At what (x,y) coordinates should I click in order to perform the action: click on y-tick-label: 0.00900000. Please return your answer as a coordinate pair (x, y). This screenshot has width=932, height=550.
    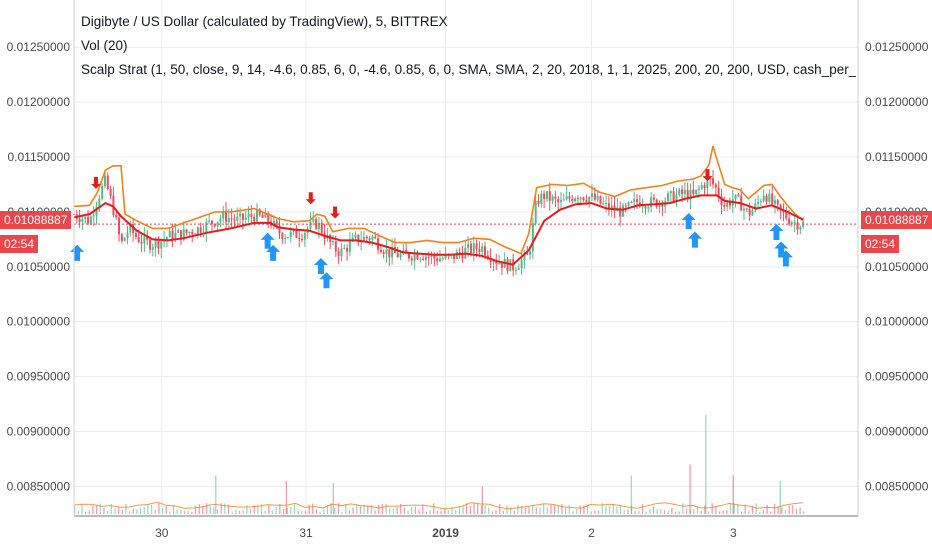
    Looking at the image, I should click on (39, 431).